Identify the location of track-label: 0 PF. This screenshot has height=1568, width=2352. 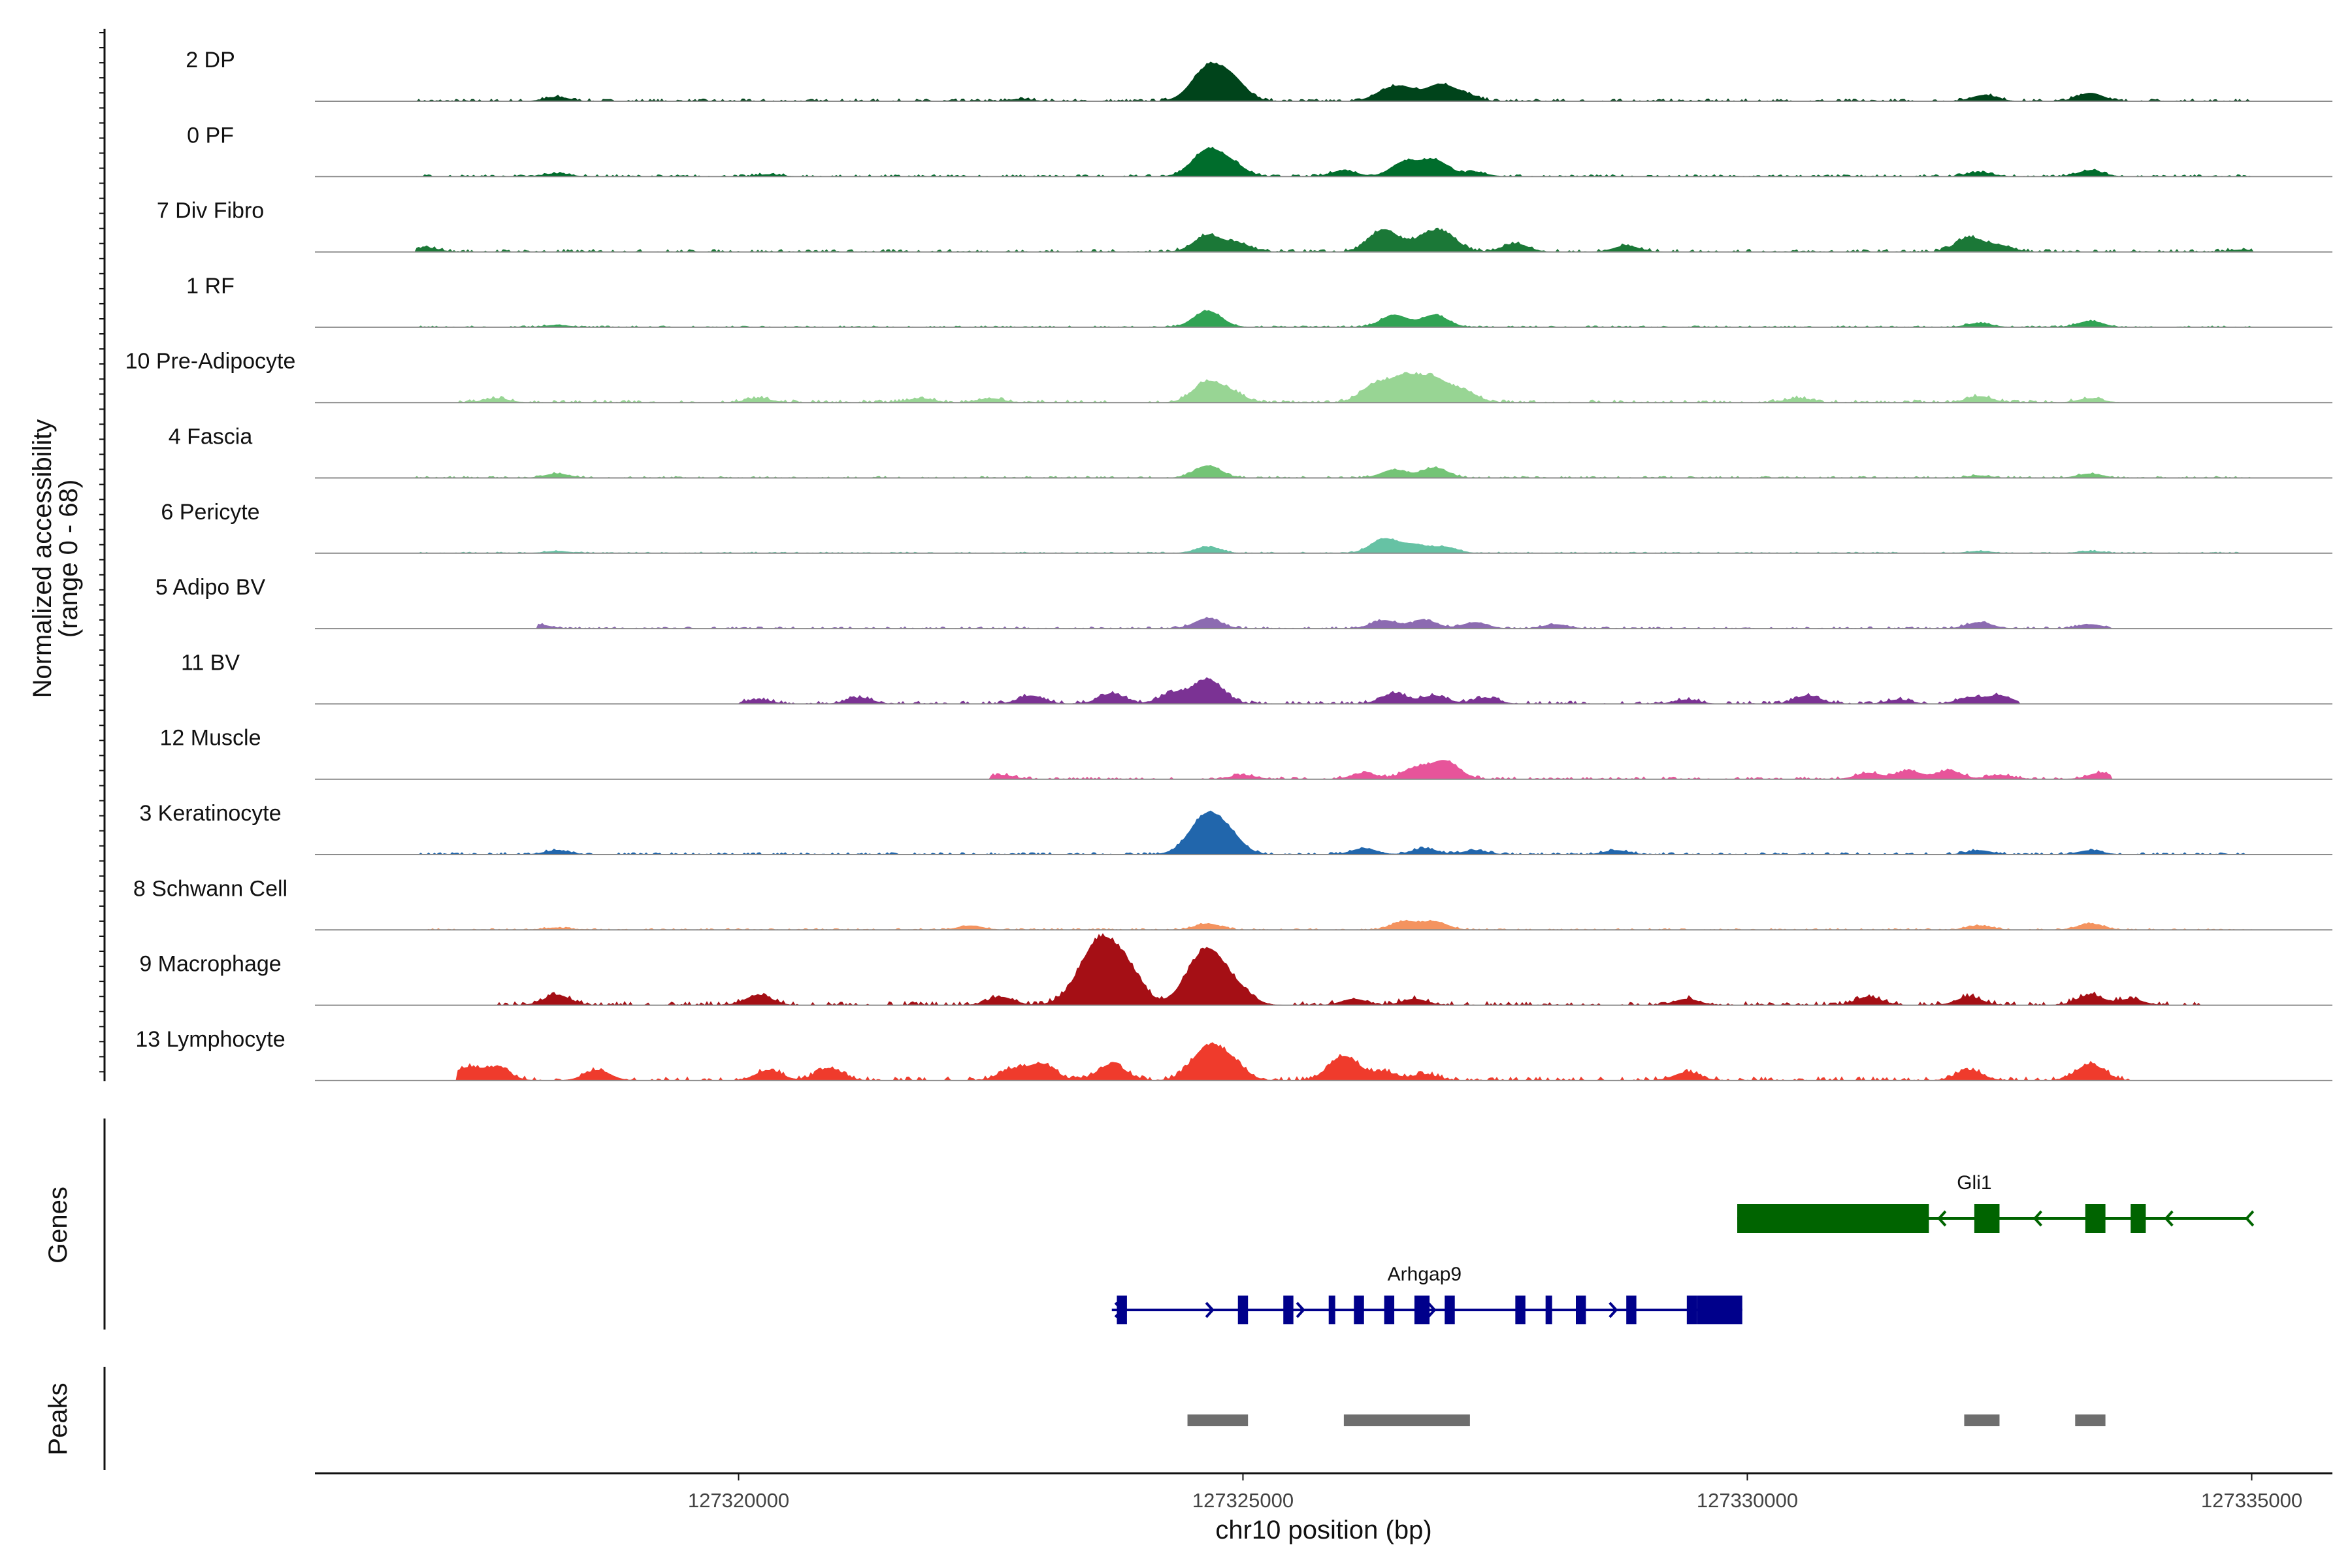
(210, 135).